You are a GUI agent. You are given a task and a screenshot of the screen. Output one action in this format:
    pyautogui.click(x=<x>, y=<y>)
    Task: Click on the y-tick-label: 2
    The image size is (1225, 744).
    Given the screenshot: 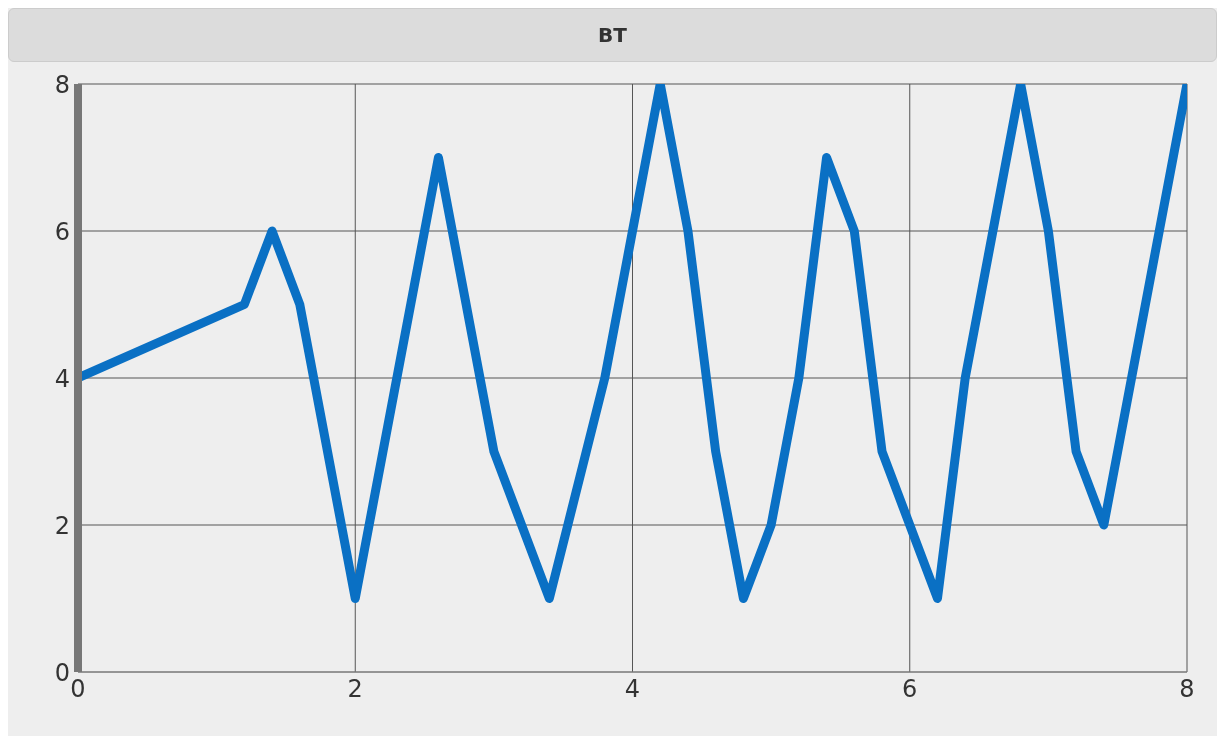 What is the action you would take?
    pyautogui.click(x=62, y=525)
    